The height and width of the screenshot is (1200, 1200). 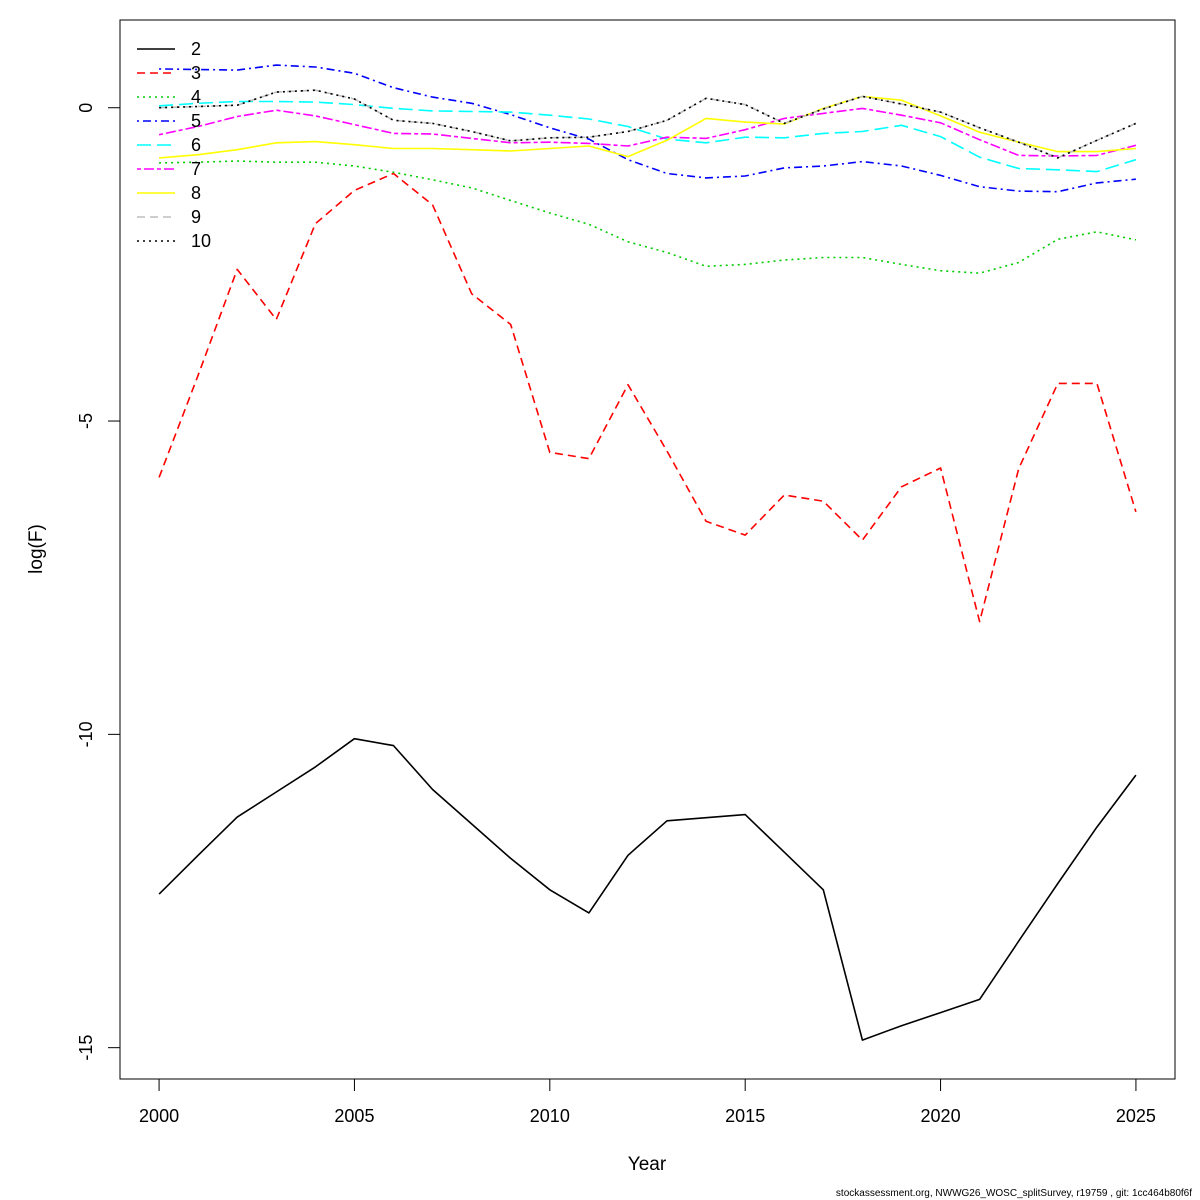 What do you see at coordinates (550, 1116) in the screenshot?
I see `x-tick-label: 2010` at bounding box center [550, 1116].